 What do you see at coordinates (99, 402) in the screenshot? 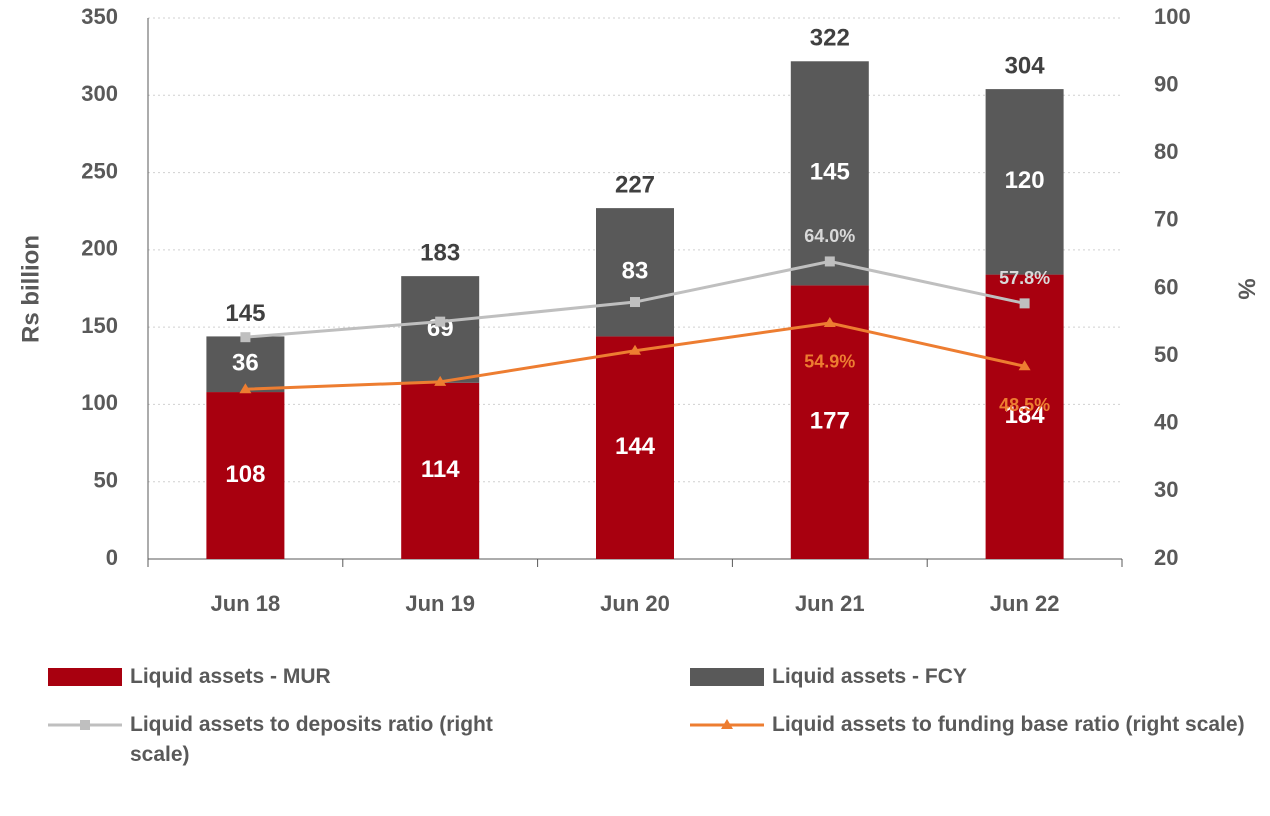
I see `y-tick-label: 100` at bounding box center [99, 402].